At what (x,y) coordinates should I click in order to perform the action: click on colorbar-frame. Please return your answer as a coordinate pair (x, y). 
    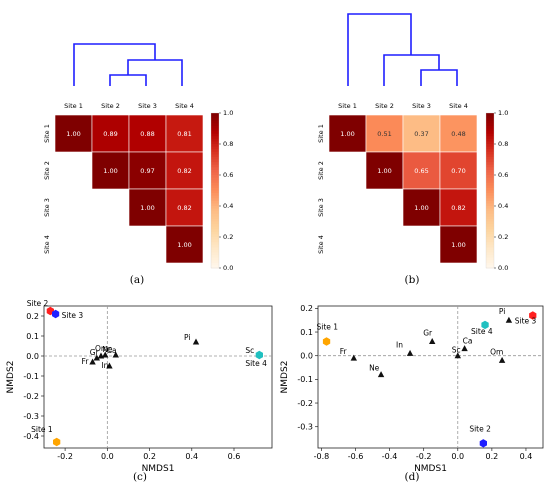
    Looking at the image, I should click on (215, 190).